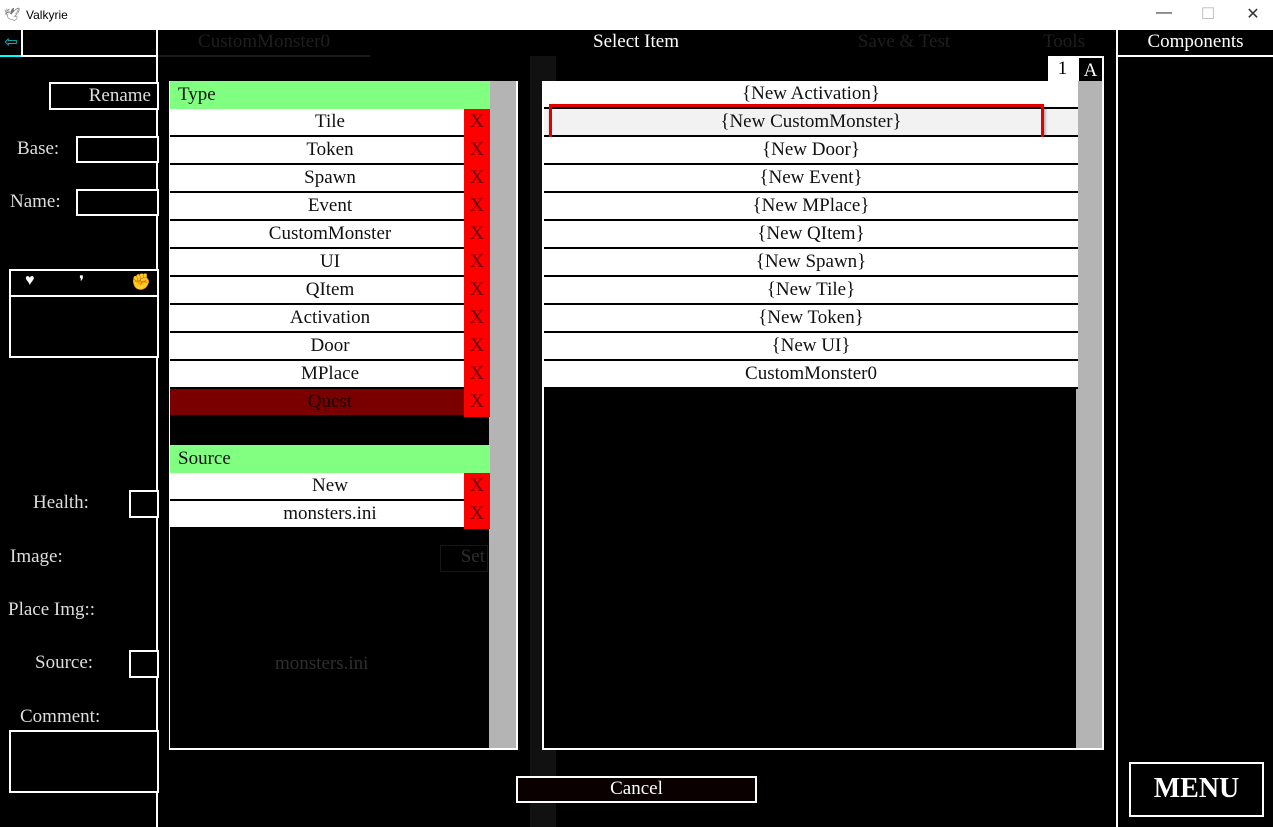  I want to click on item-label: {New Tile}, so click(811, 289).